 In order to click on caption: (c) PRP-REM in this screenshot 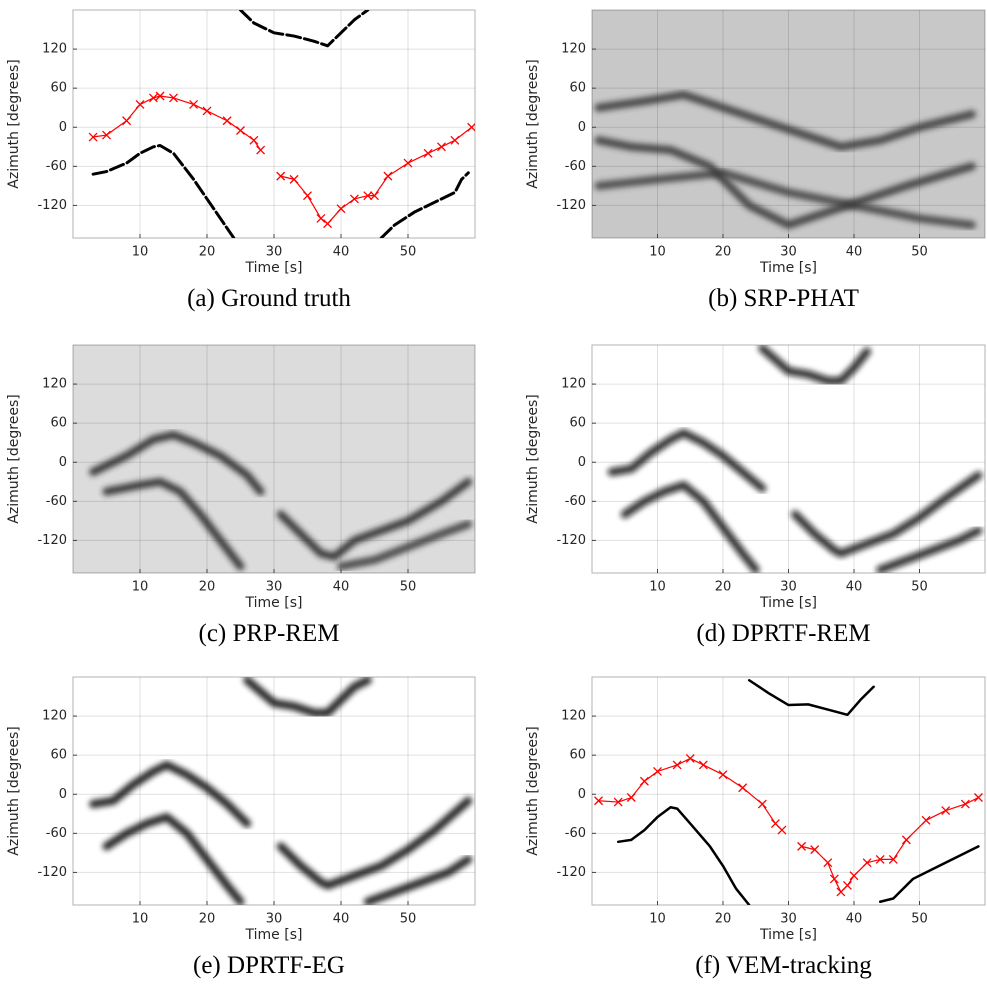, I will do `click(269, 633)`.